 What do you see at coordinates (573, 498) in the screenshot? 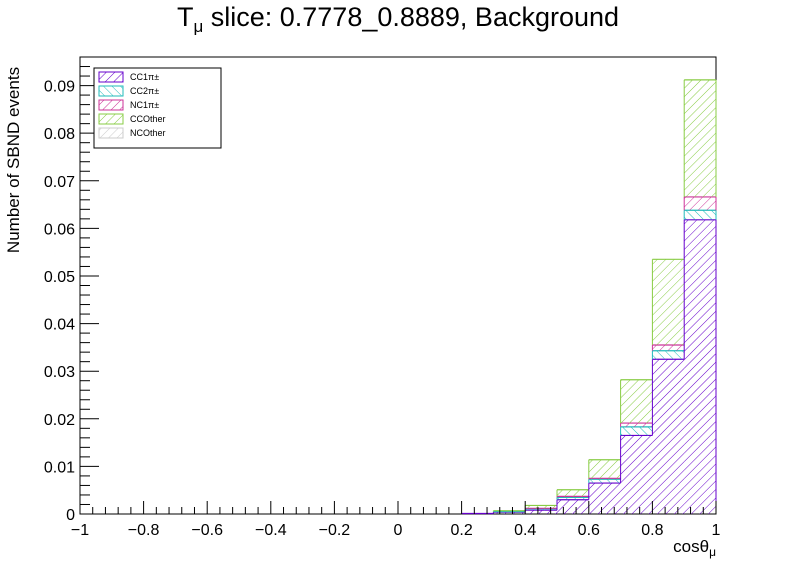
I see `bar-CC2π±-bin-15` at bounding box center [573, 498].